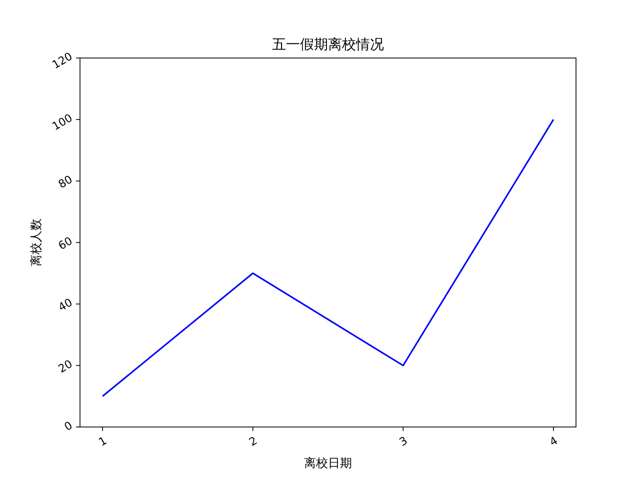  I want to click on y-tick-label: 60, so click(65, 243).